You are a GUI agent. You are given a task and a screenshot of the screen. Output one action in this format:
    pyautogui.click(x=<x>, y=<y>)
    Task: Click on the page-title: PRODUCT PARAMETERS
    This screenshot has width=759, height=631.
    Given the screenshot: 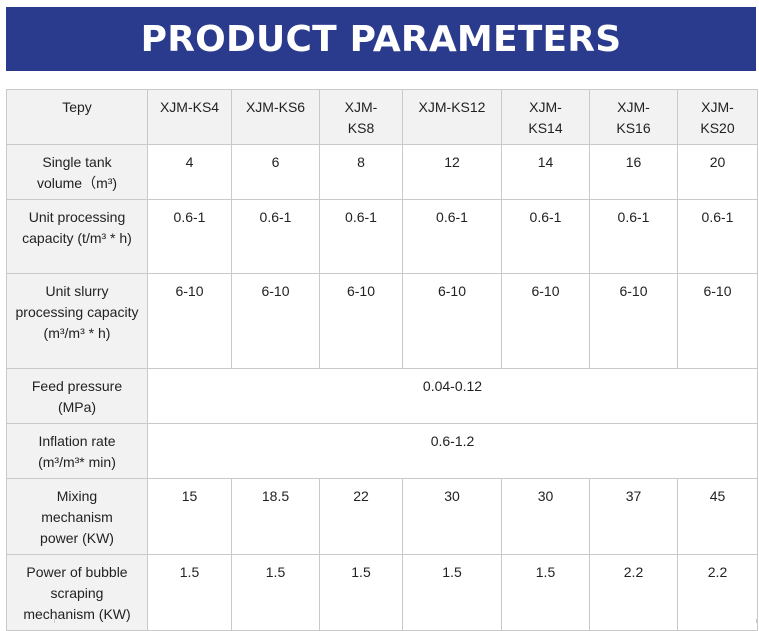 What is the action you would take?
    pyautogui.click(x=381, y=39)
    